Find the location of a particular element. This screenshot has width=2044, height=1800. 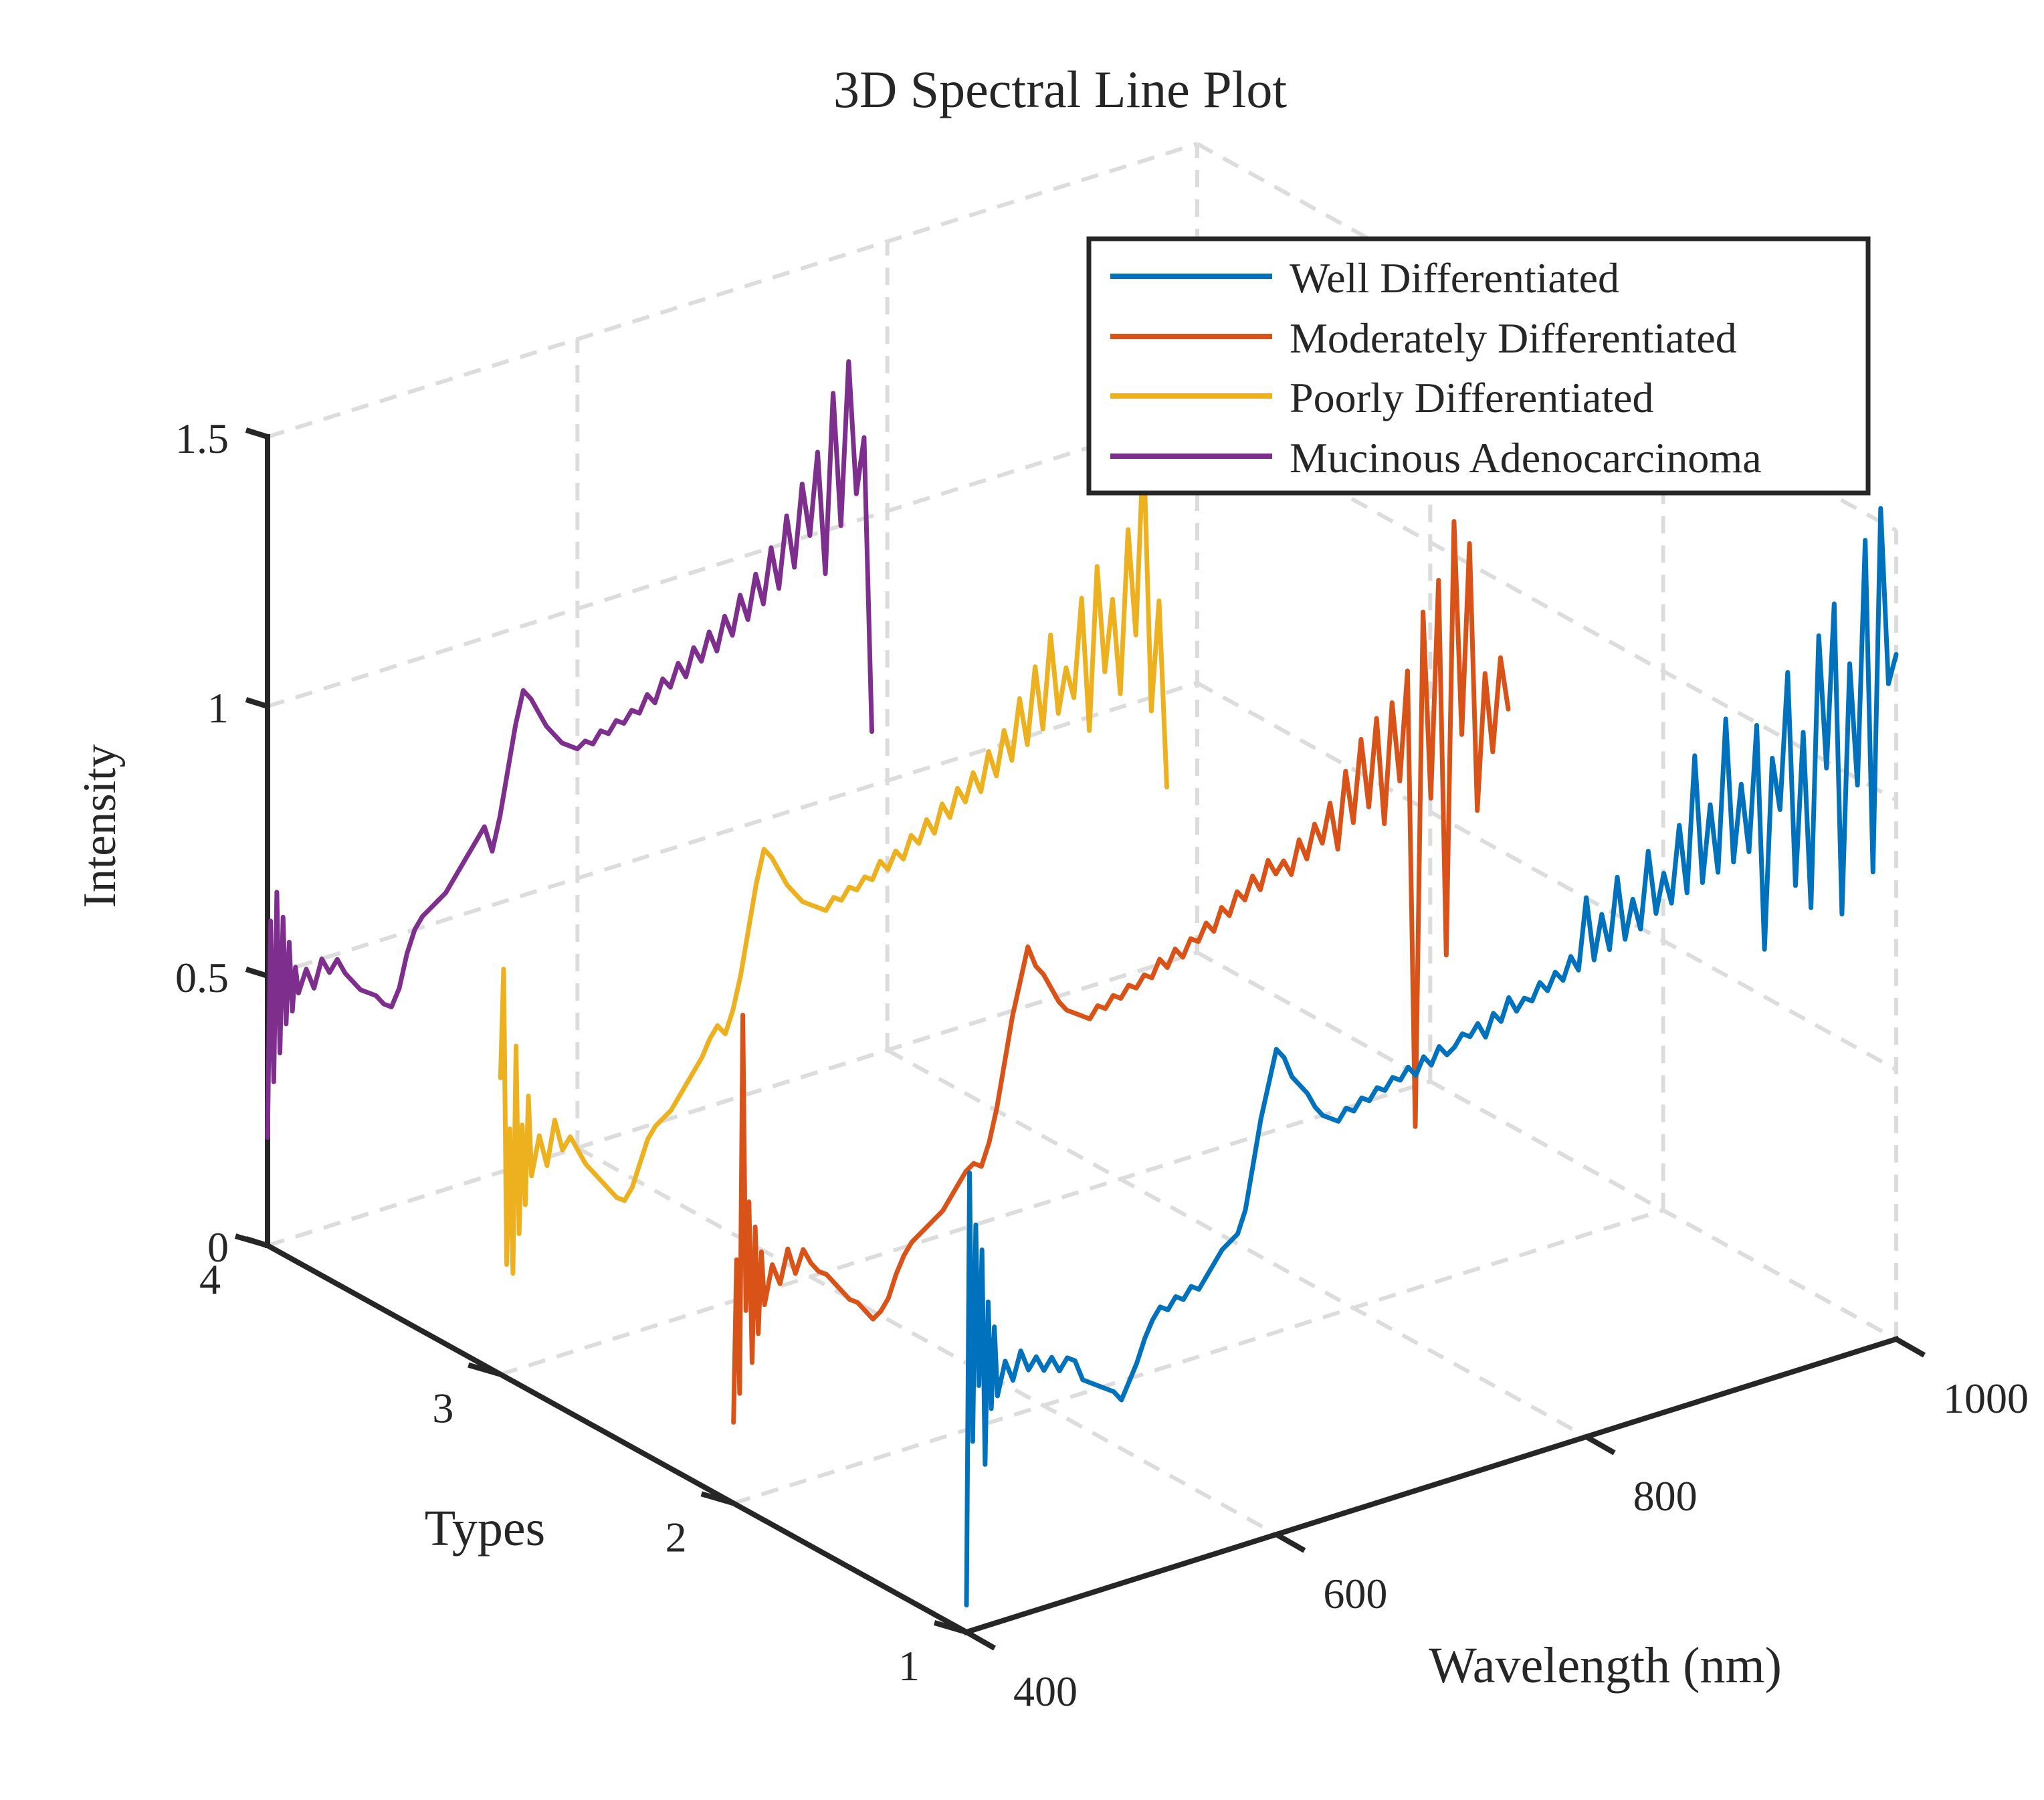

x-axis-line is located at coordinates (1431, 1486).